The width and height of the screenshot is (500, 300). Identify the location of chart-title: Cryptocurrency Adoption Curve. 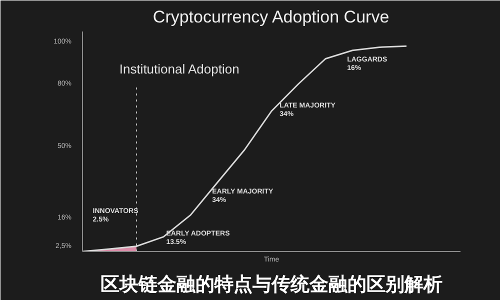
(271, 17).